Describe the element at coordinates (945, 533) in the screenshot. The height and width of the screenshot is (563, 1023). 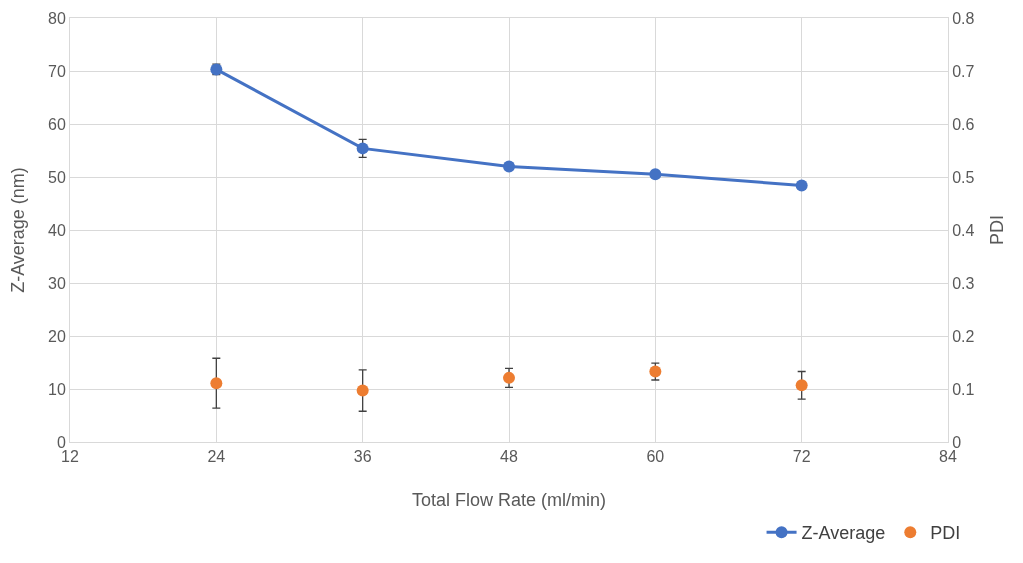
I see `legend-label: PDI` at that location.